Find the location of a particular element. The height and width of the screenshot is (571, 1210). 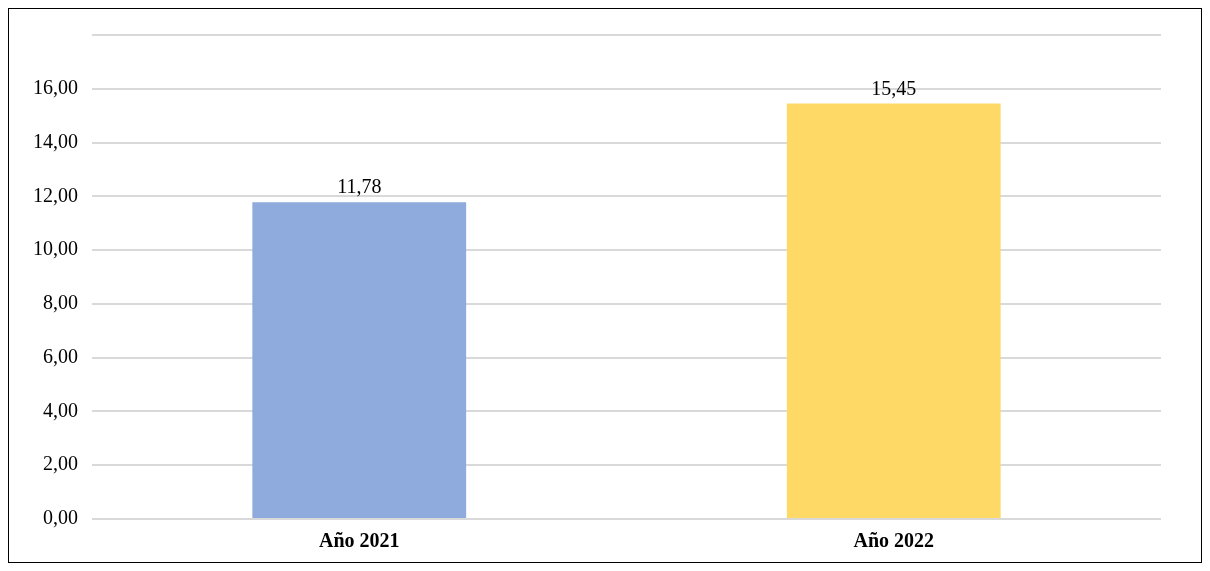

y-tick-label: 10,00 is located at coordinates (55, 248).